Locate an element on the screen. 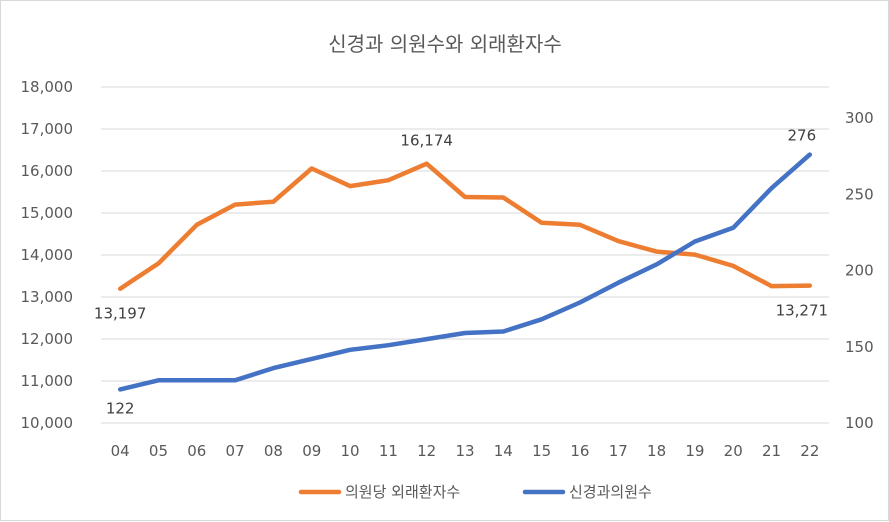 This screenshot has width=889, height=522. x-tick-label: 13 is located at coordinates (464, 451).